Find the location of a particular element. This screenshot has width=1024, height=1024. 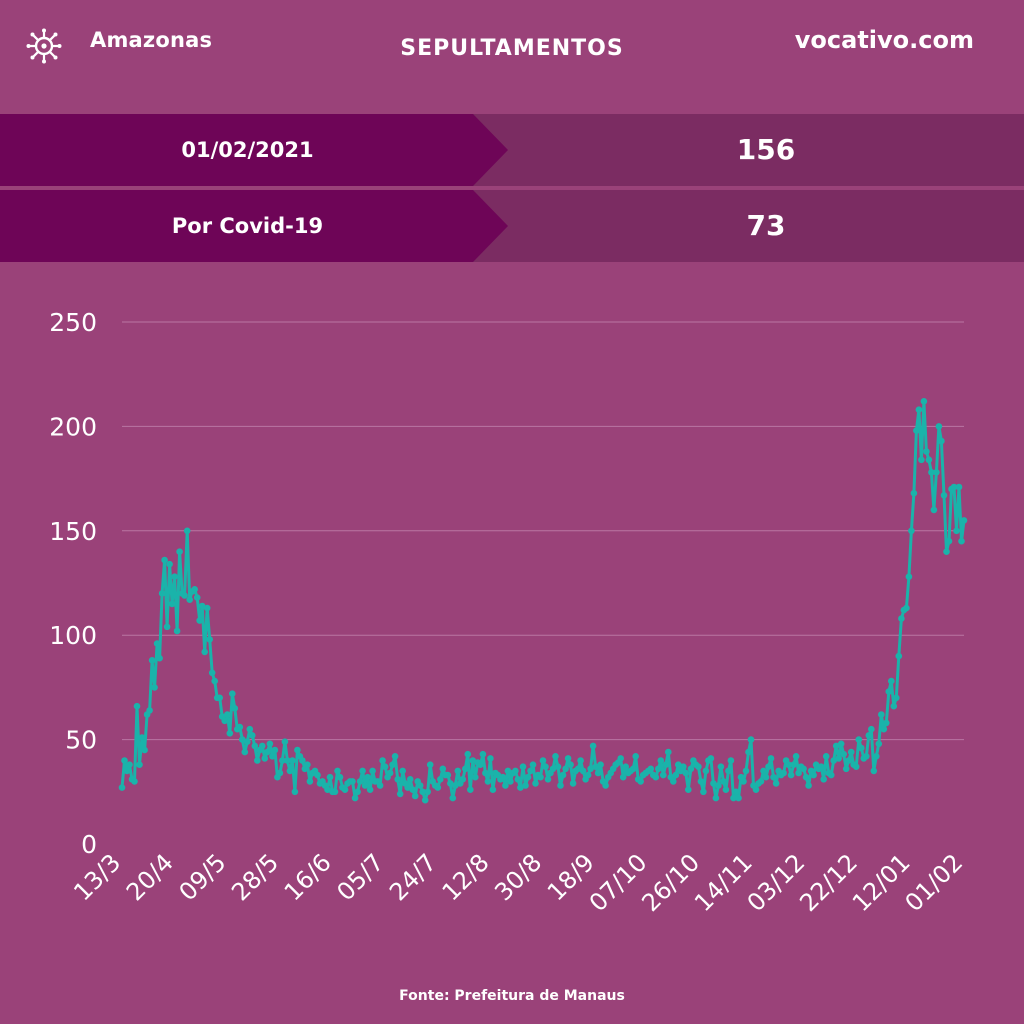

y-tick-label: 100 is located at coordinates (73, 635).